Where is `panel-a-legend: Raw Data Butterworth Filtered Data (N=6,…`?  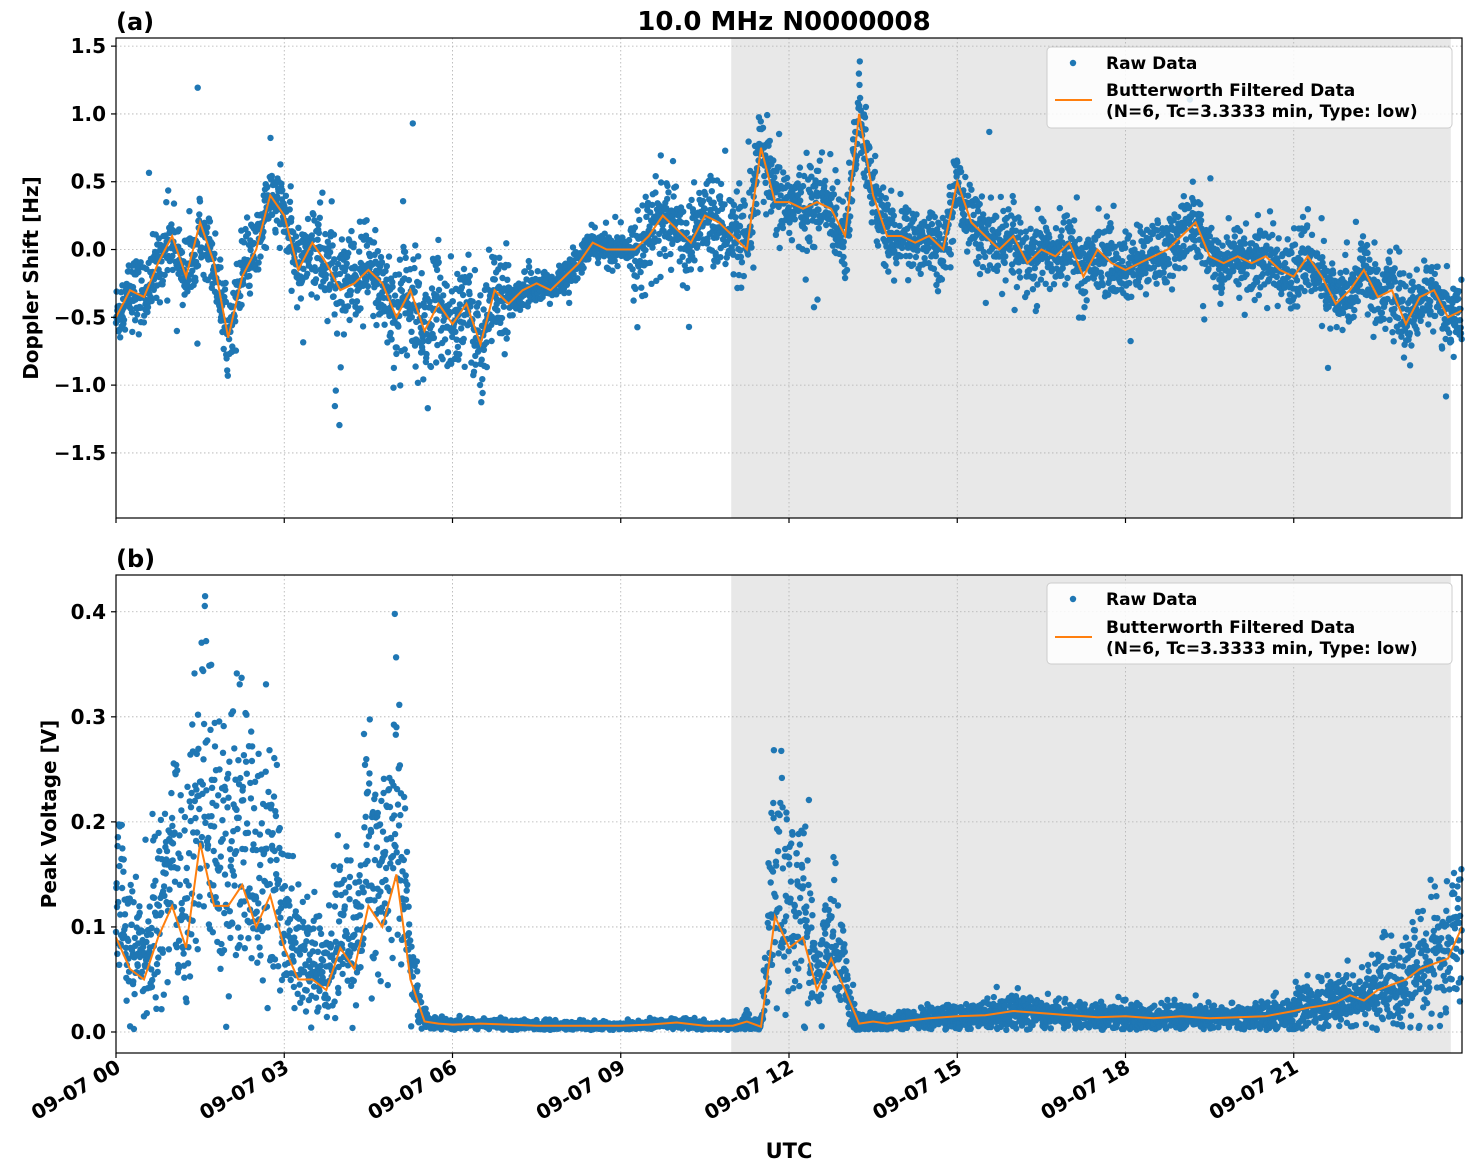
panel-a-legend: Raw Data Butterworth Filtered Data (N=6,… is located at coordinates (1249, 87).